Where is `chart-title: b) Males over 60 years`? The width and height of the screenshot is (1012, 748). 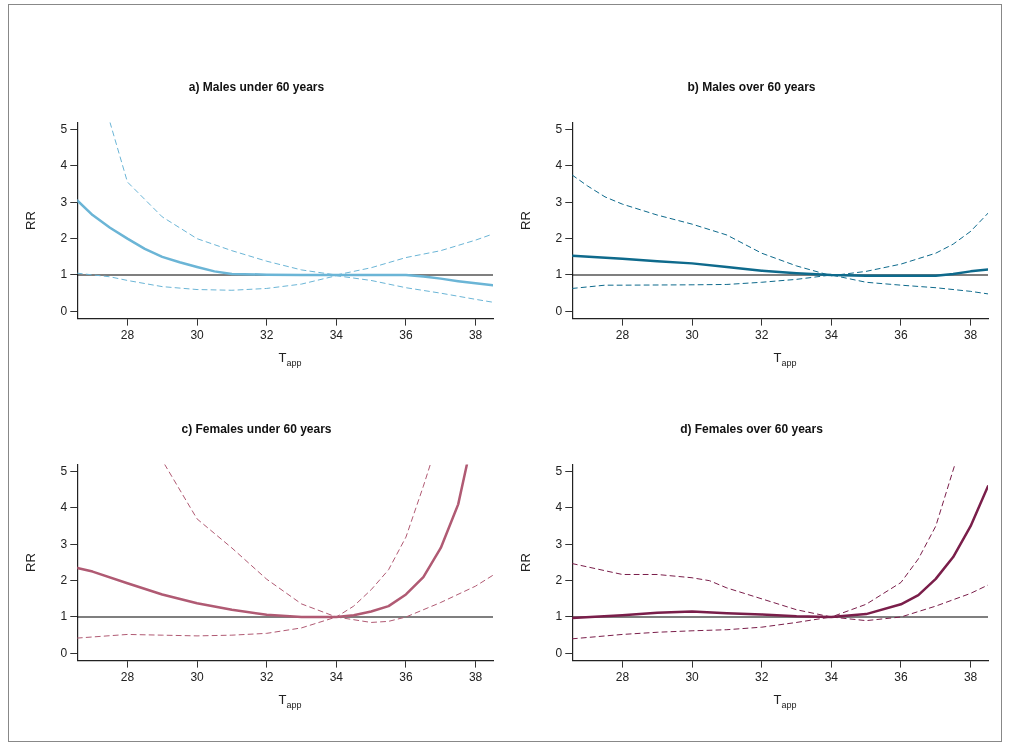
chart-title: b) Males over 60 years is located at coordinates (751, 86).